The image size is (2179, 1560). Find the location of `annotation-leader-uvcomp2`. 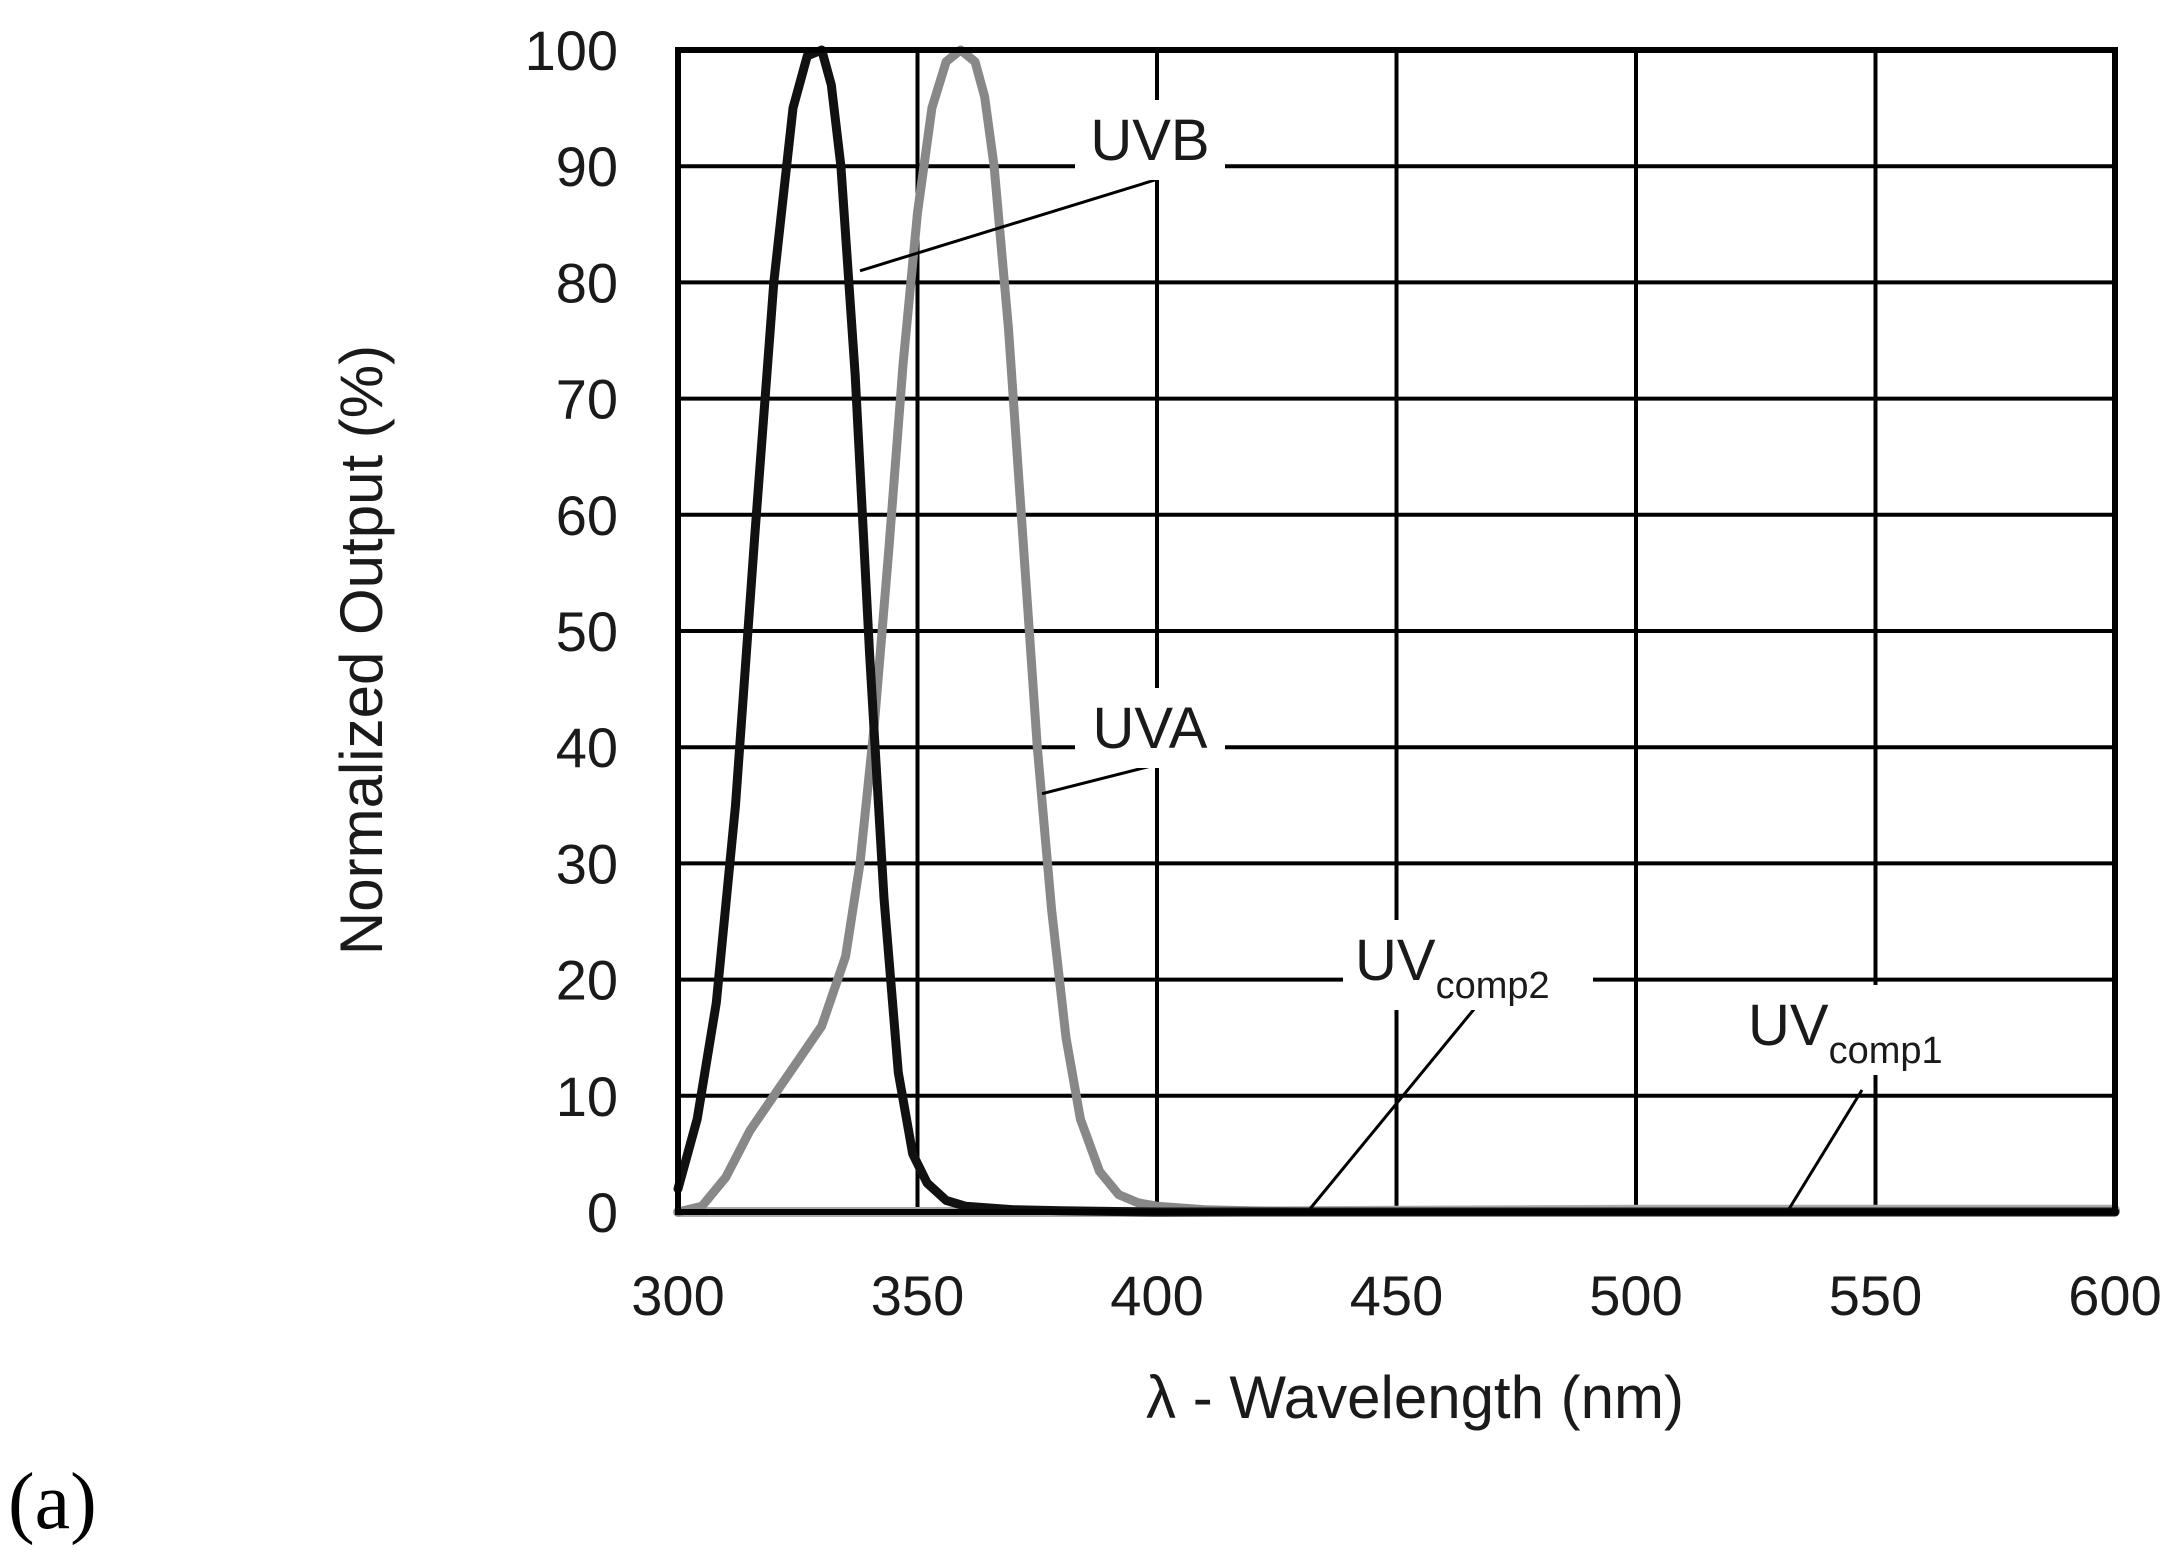

annotation-leader-uvcomp2 is located at coordinates (1393, 1108).